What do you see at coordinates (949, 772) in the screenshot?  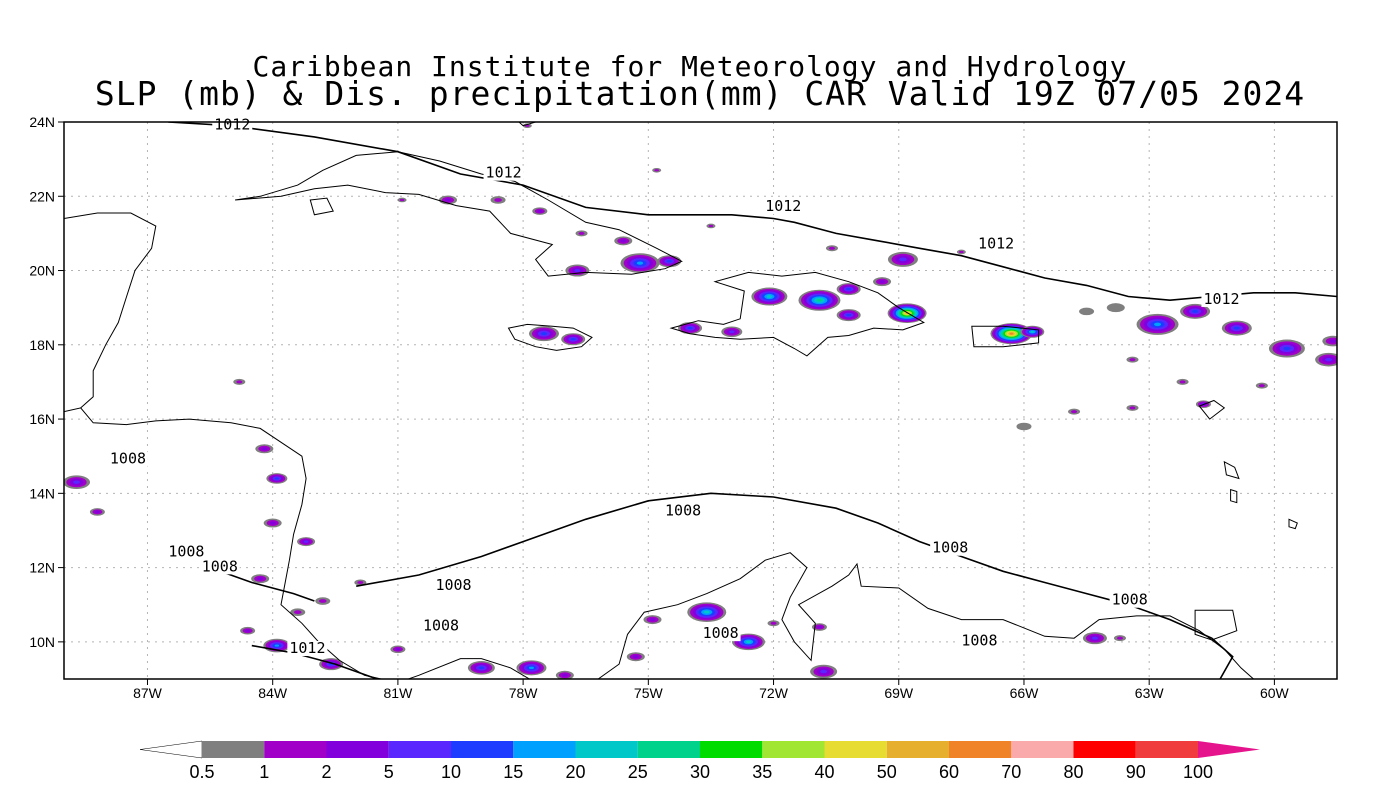 I see `colorbar-label: 60` at bounding box center [949, 772].